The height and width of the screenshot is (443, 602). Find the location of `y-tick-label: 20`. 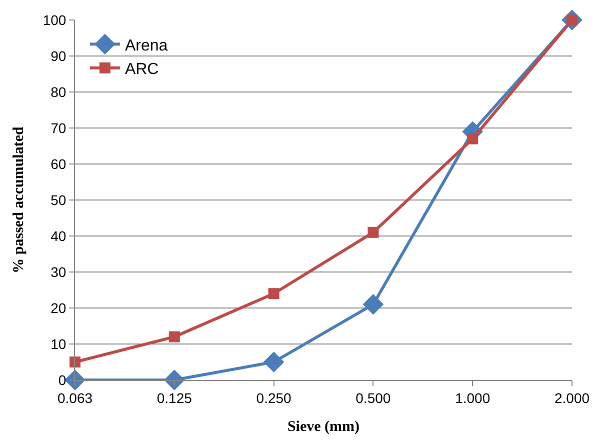

y-tick-label: 20 is located at coordinates (58, 308).